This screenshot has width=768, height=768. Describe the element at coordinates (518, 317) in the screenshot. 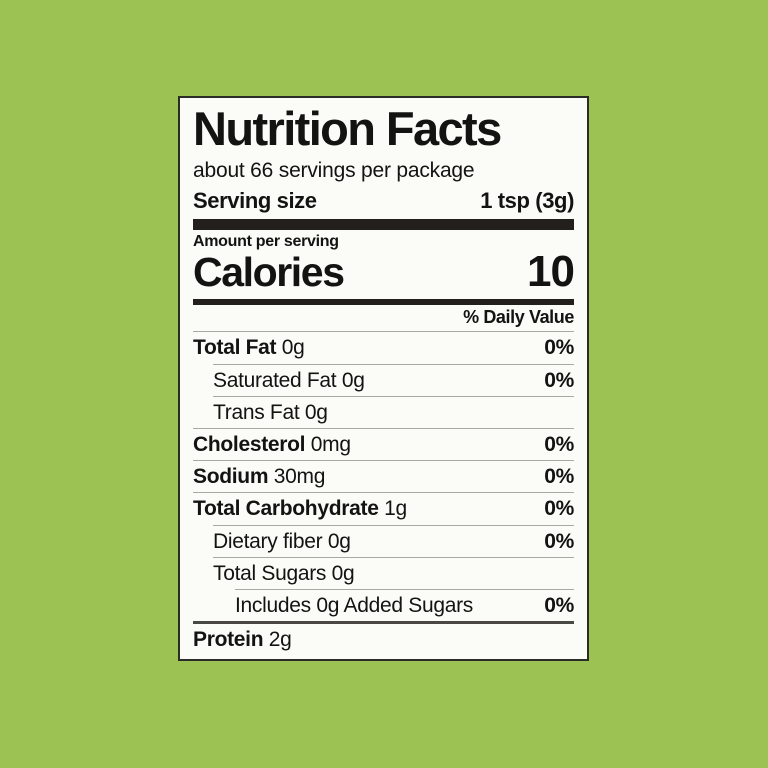

I see `daily-value-header: % Daily Value` at that location.